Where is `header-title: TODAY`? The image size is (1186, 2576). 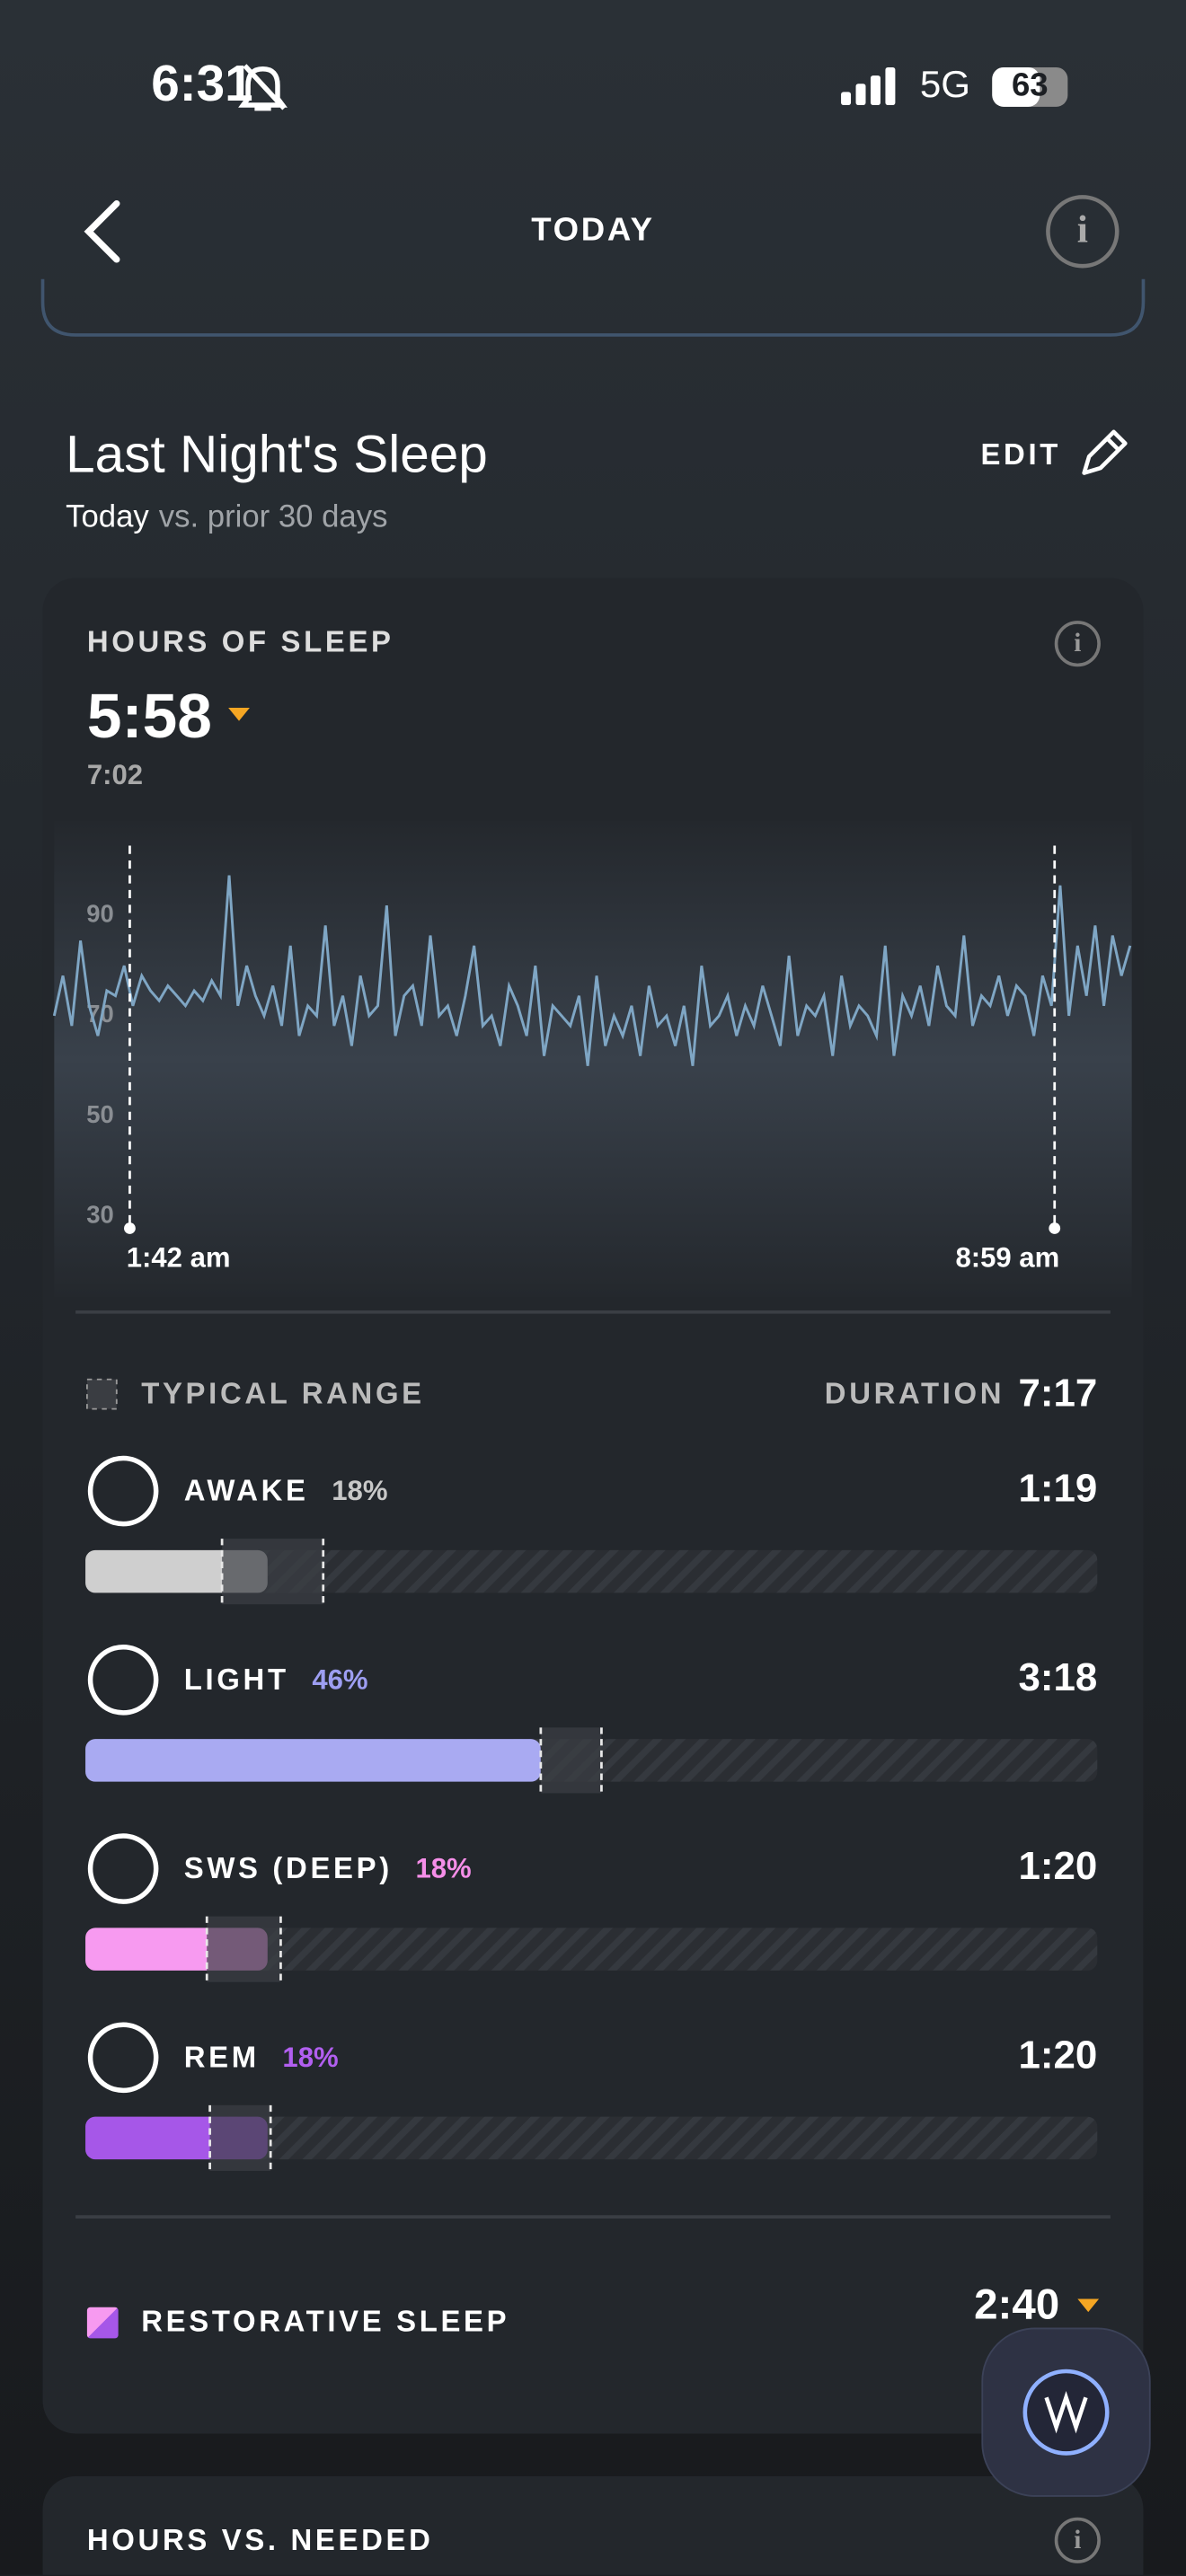
header-title: TODAY is located at coordinates (593, 228).